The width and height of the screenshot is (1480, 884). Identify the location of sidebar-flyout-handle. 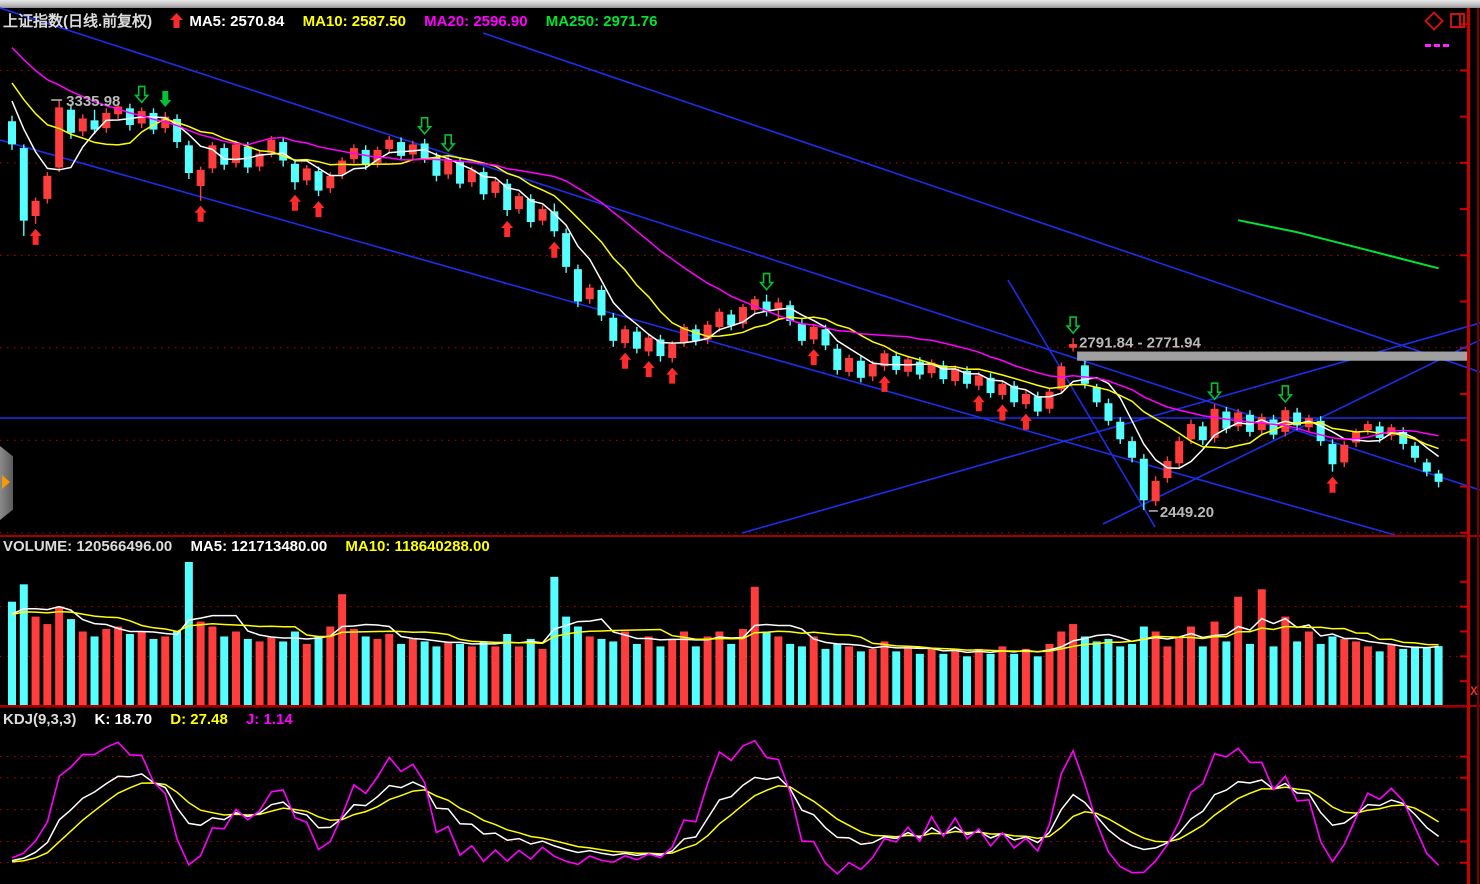
(6, 483).